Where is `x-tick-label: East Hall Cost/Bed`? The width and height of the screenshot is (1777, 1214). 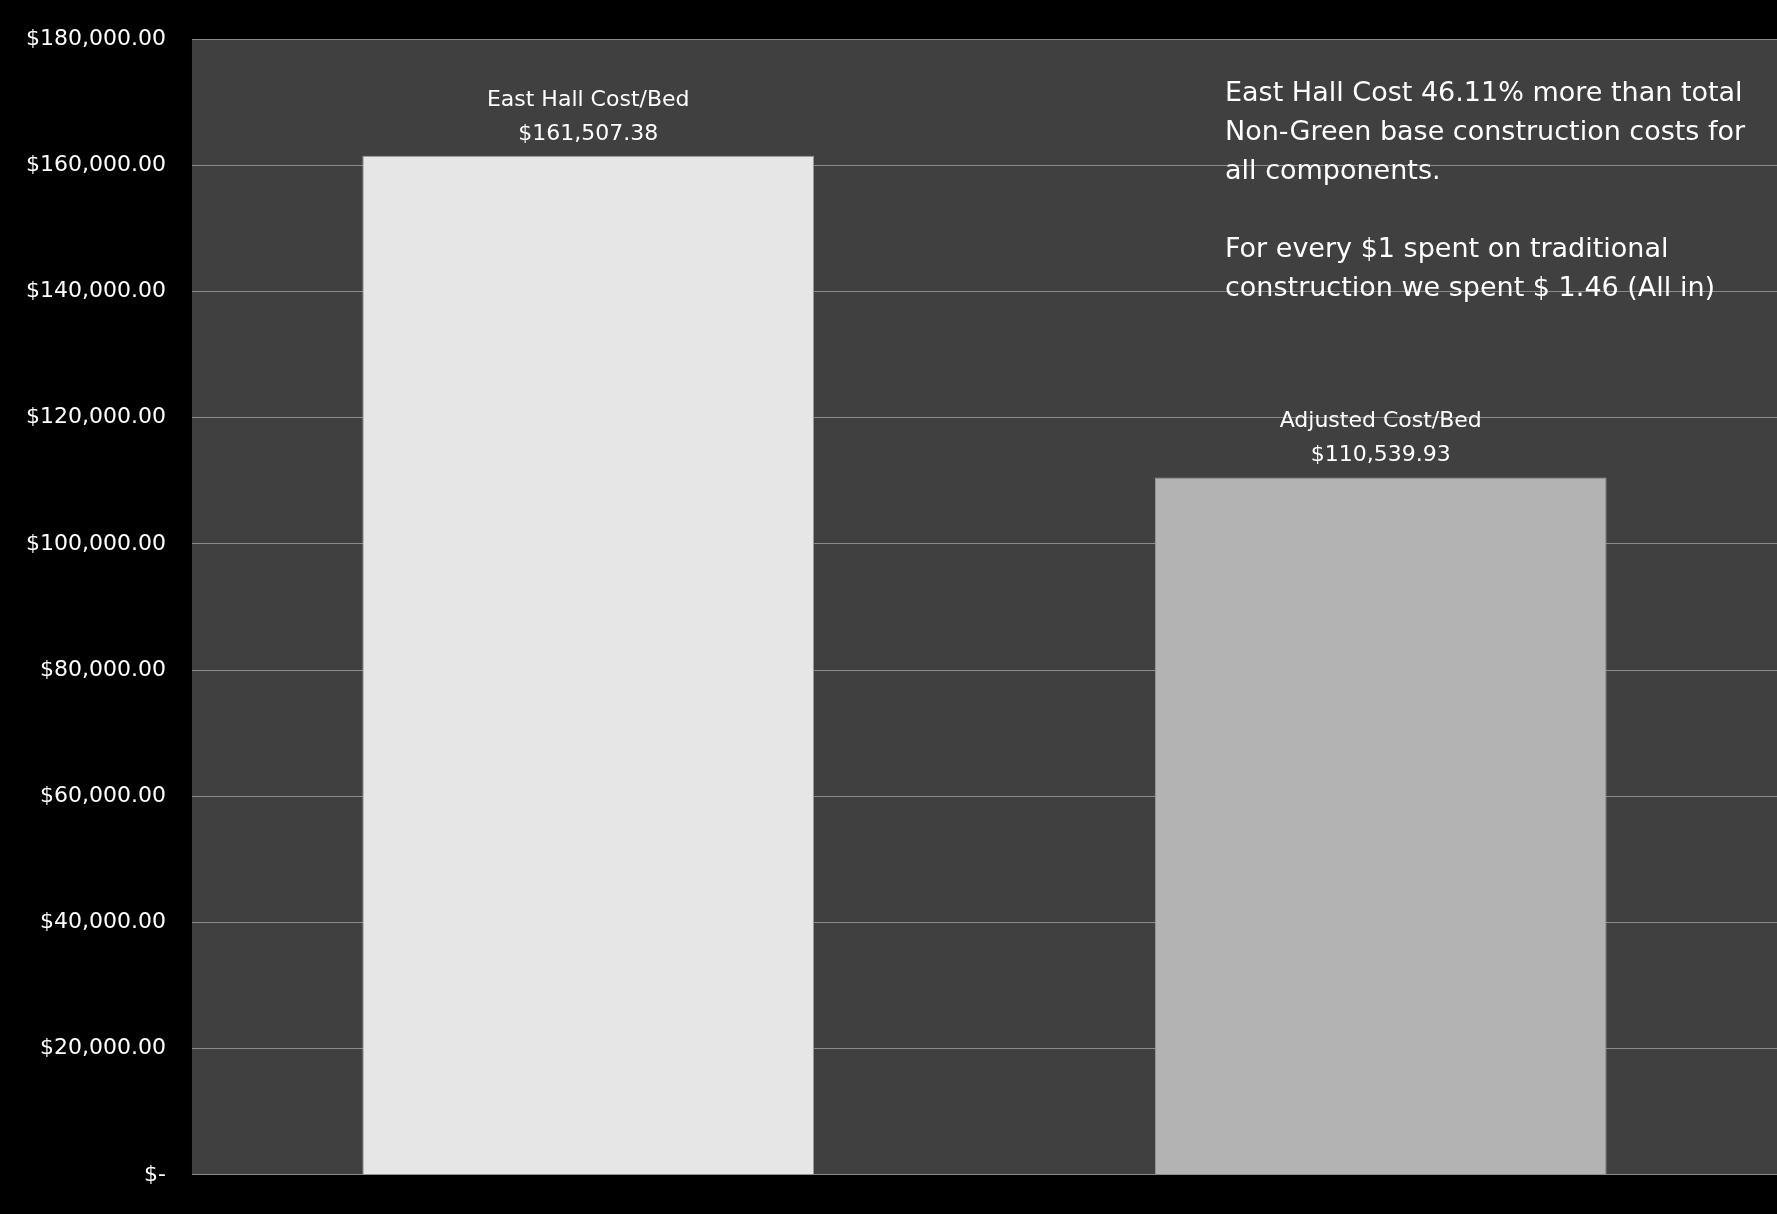 x-tick-label: East Hall Cost/Bed is located at coordinates (588, 98).